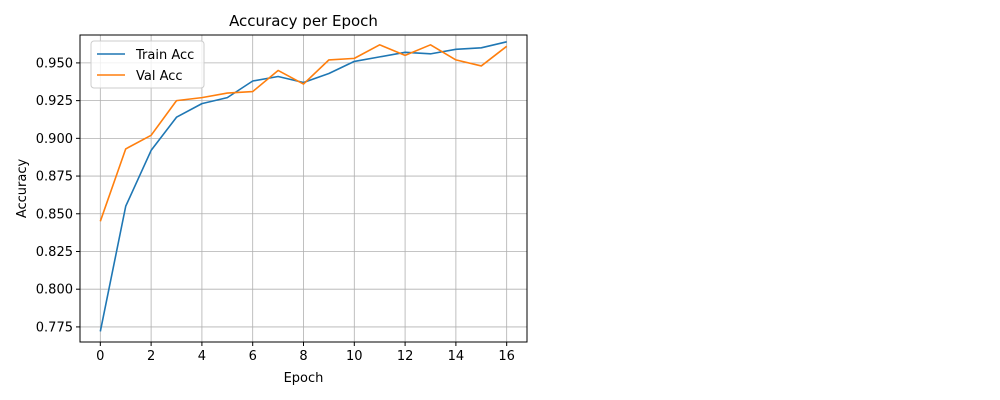  I want to click on x-tick-label: 14, so click(456, 356).